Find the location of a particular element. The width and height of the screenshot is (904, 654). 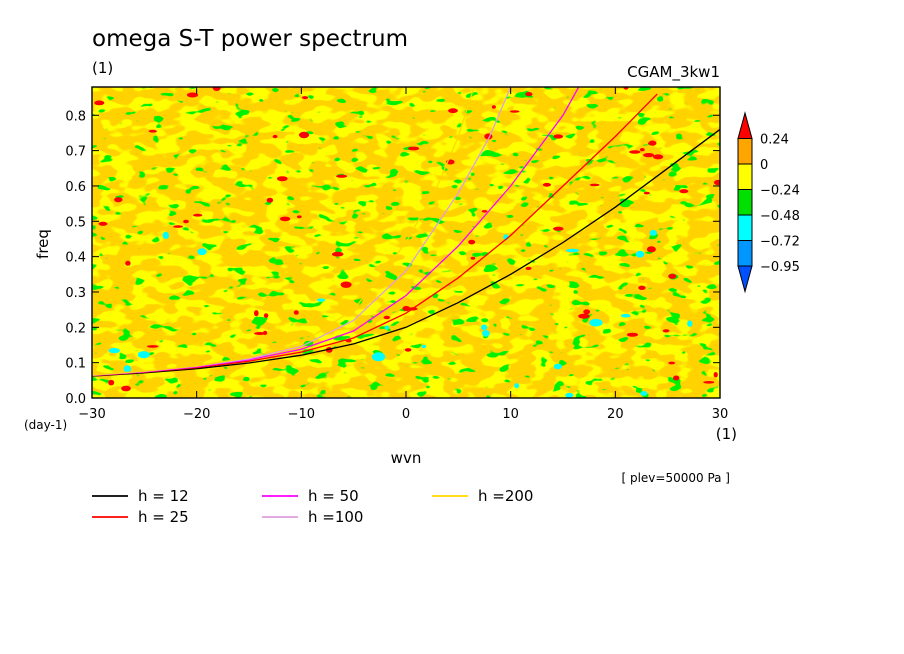

level-annotation: [ plev=50000 Pa ] is located at coordinates (675, 478).